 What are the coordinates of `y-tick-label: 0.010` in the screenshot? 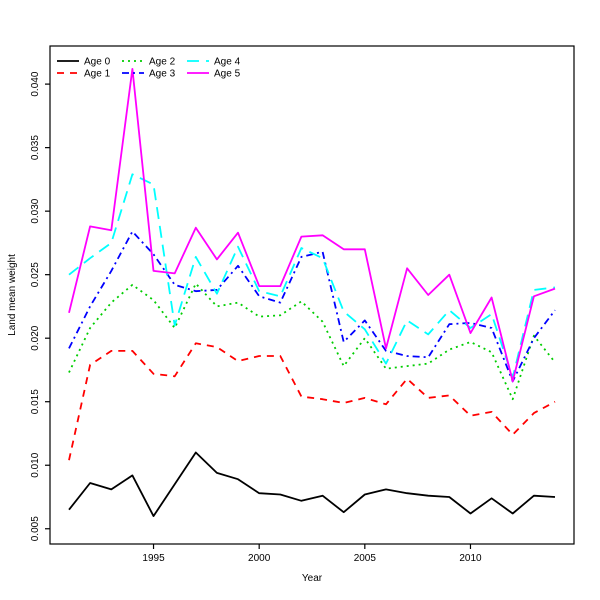 It's located at (35, 464).